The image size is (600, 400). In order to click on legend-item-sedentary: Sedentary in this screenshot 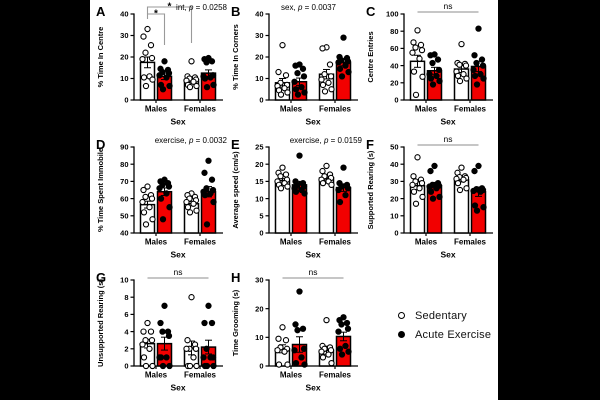, I will do `click(444, 315)`.